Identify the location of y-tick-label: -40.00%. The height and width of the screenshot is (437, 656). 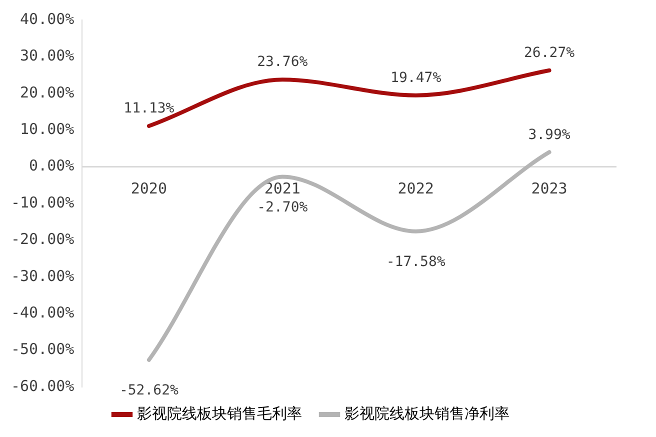
(42, 312).